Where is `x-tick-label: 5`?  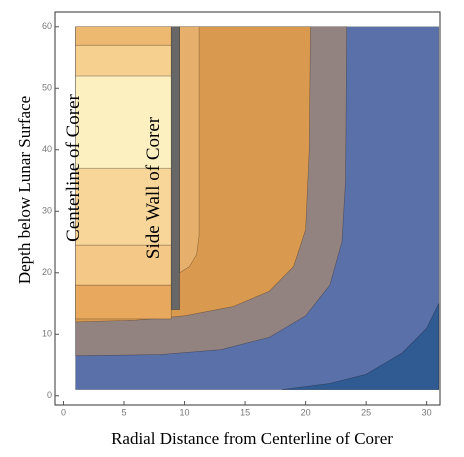 x-tick-label: 5 is located at coordinates (124, 412).